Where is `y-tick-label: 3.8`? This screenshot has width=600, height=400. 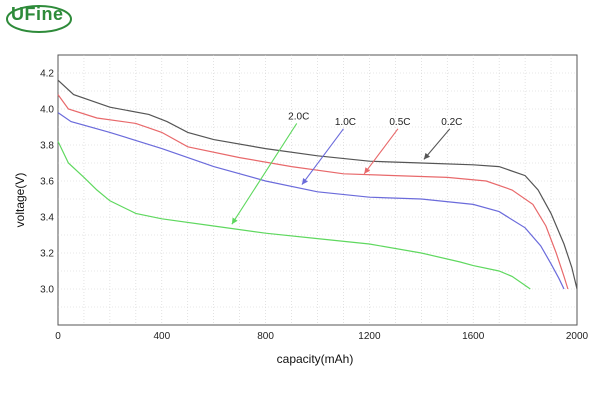 y-tick-label: 3.8 is located at coordinates (47, 146).